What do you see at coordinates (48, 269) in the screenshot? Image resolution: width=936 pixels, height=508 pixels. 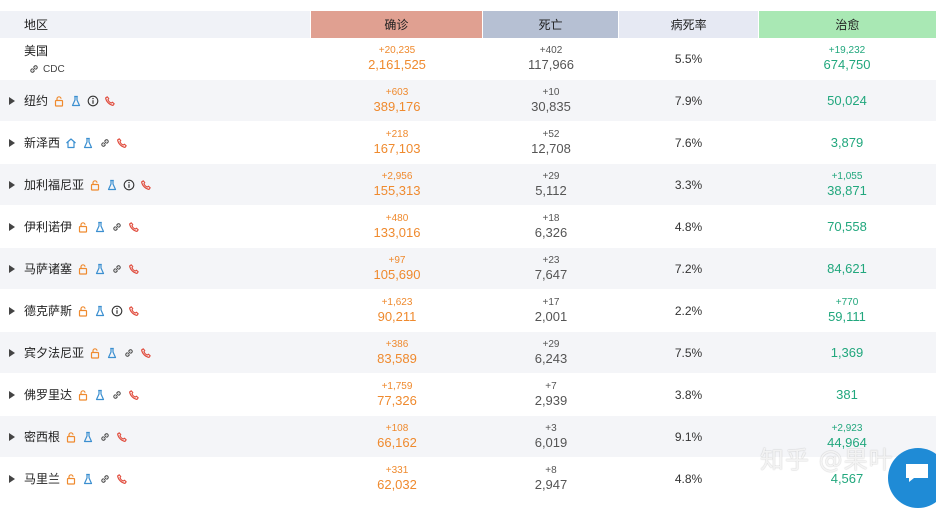 I see `region-name: 马萨诸塞` at bounding box center [48, 269].